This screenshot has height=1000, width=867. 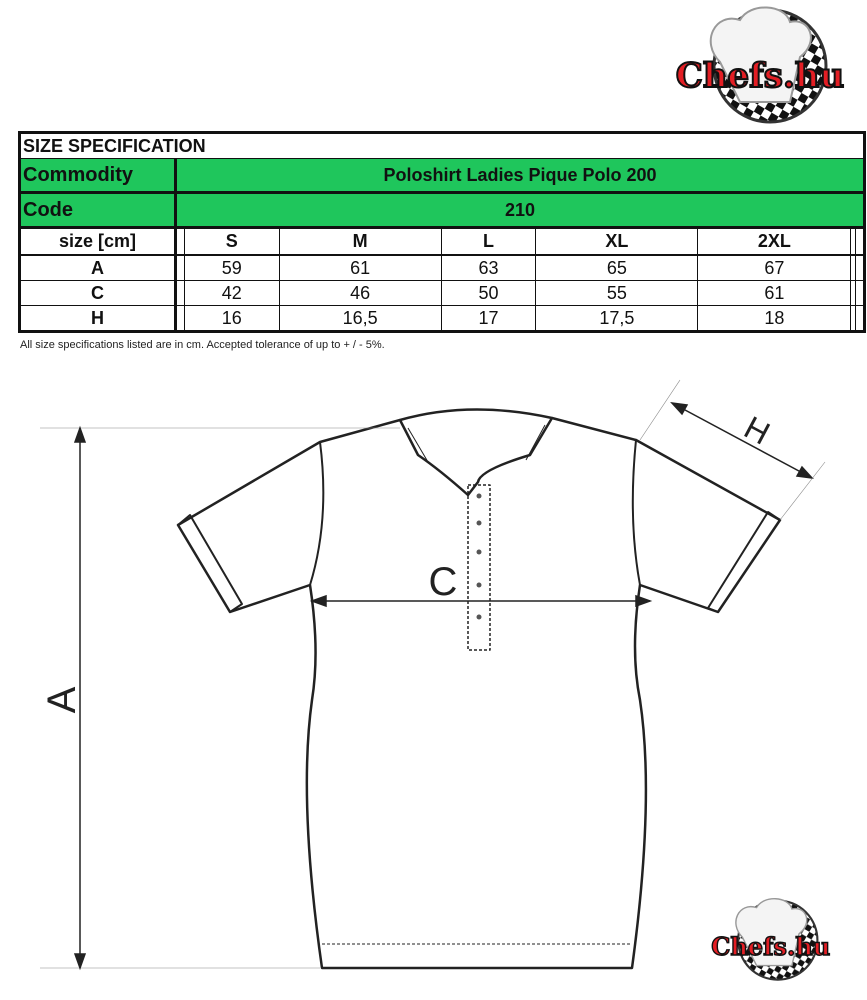 I want to click on label-c: C, so click(x=443, y=582).